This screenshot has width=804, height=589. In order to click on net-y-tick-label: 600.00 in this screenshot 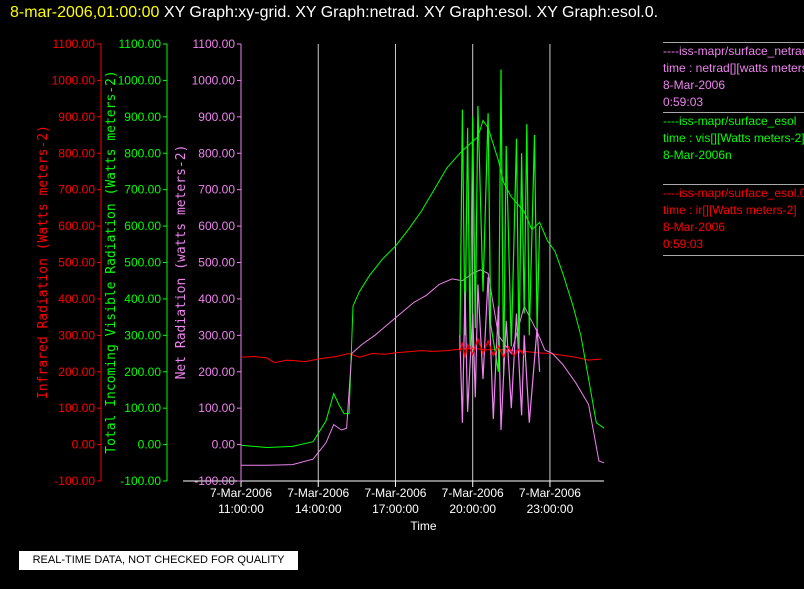, I will do `click(216, 226)`.